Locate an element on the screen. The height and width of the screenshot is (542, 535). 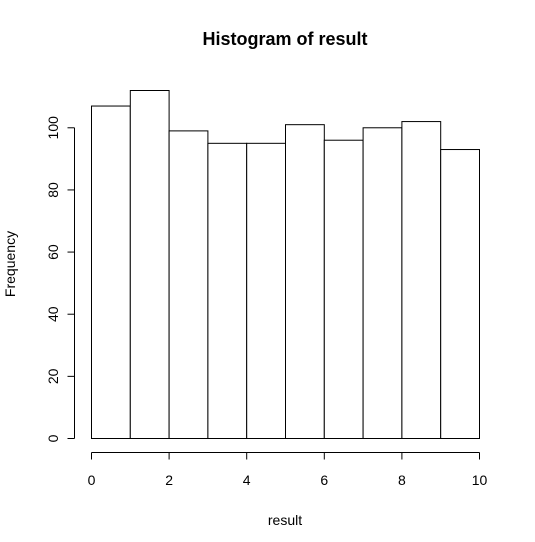
y-tick-label-60: 60 is located at coordinates (53, 252).